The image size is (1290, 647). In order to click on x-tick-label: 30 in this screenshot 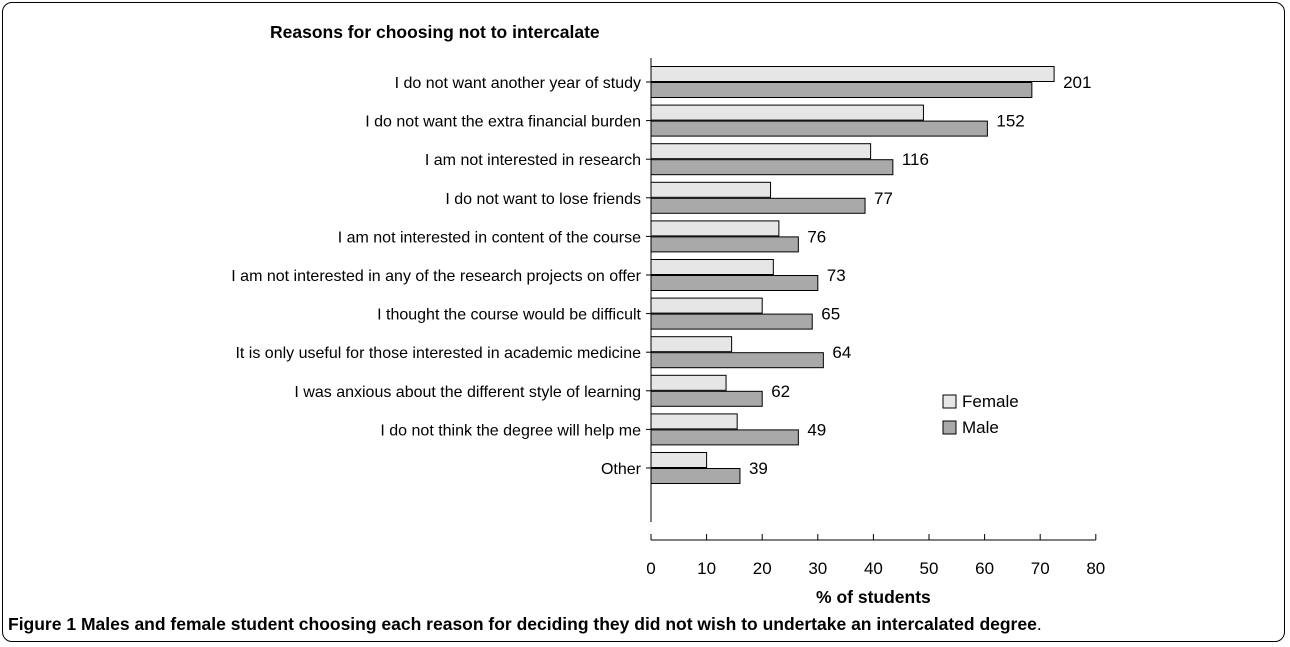, I will do `click(817, 568)`.